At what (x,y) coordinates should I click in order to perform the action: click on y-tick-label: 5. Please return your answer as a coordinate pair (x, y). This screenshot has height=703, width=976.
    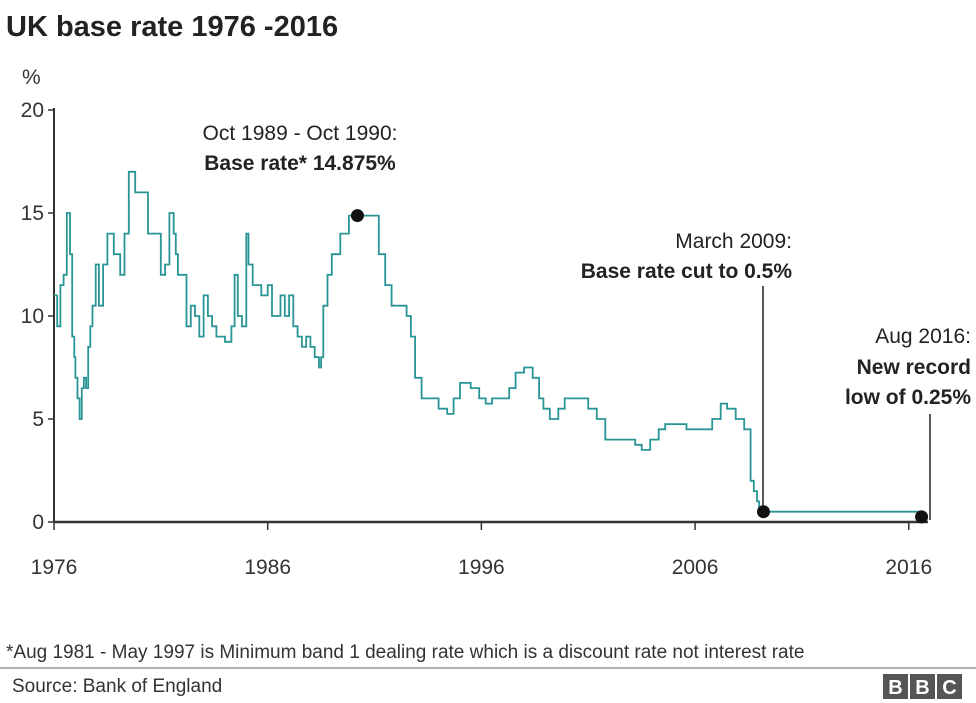
    Looking at the image, I should click on (38, 419).